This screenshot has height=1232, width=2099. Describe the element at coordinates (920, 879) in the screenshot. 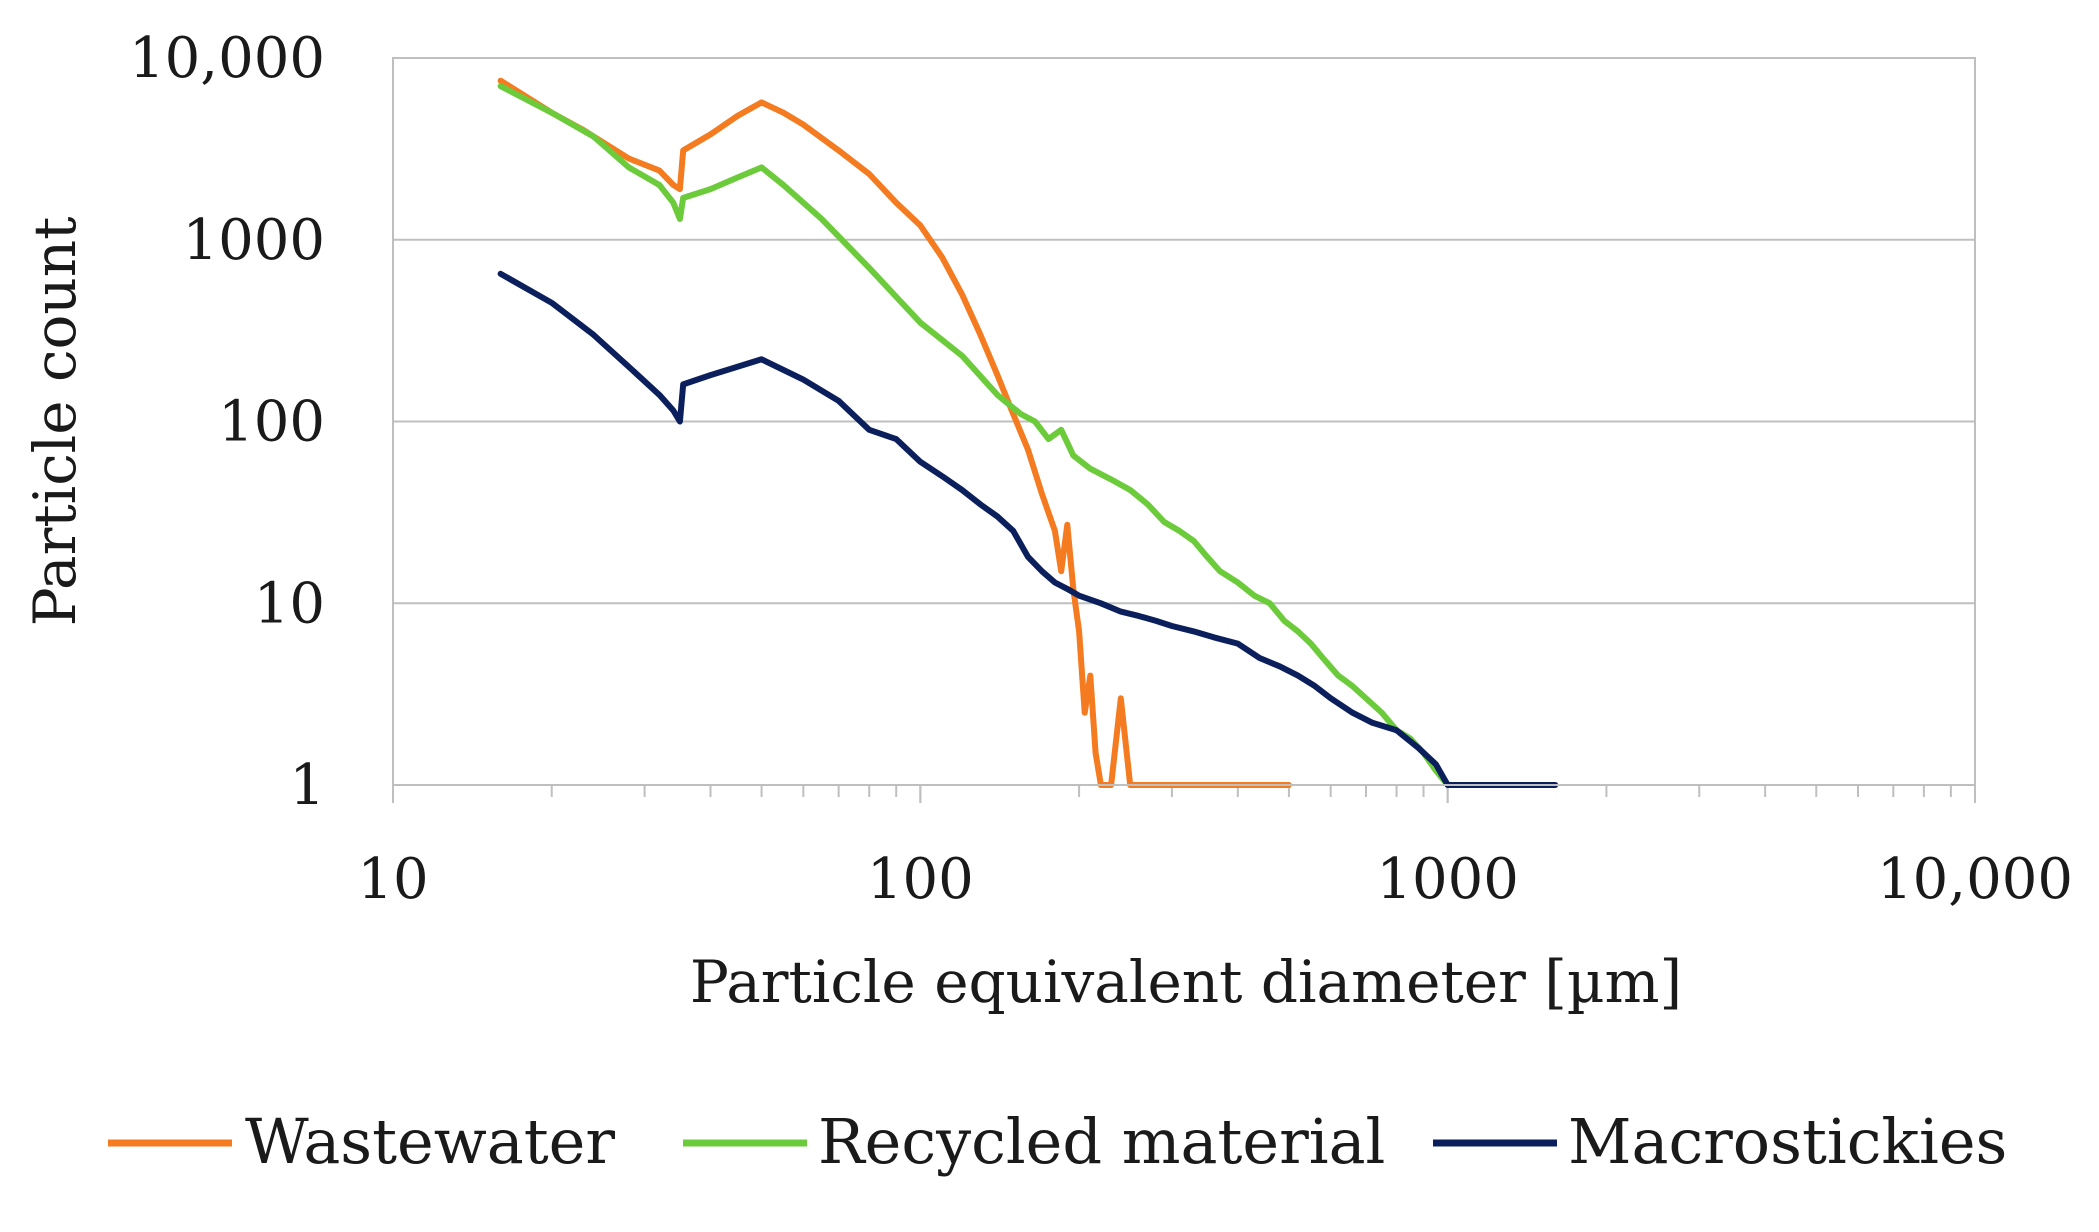

I see `x-tick-label: 100` at that location.